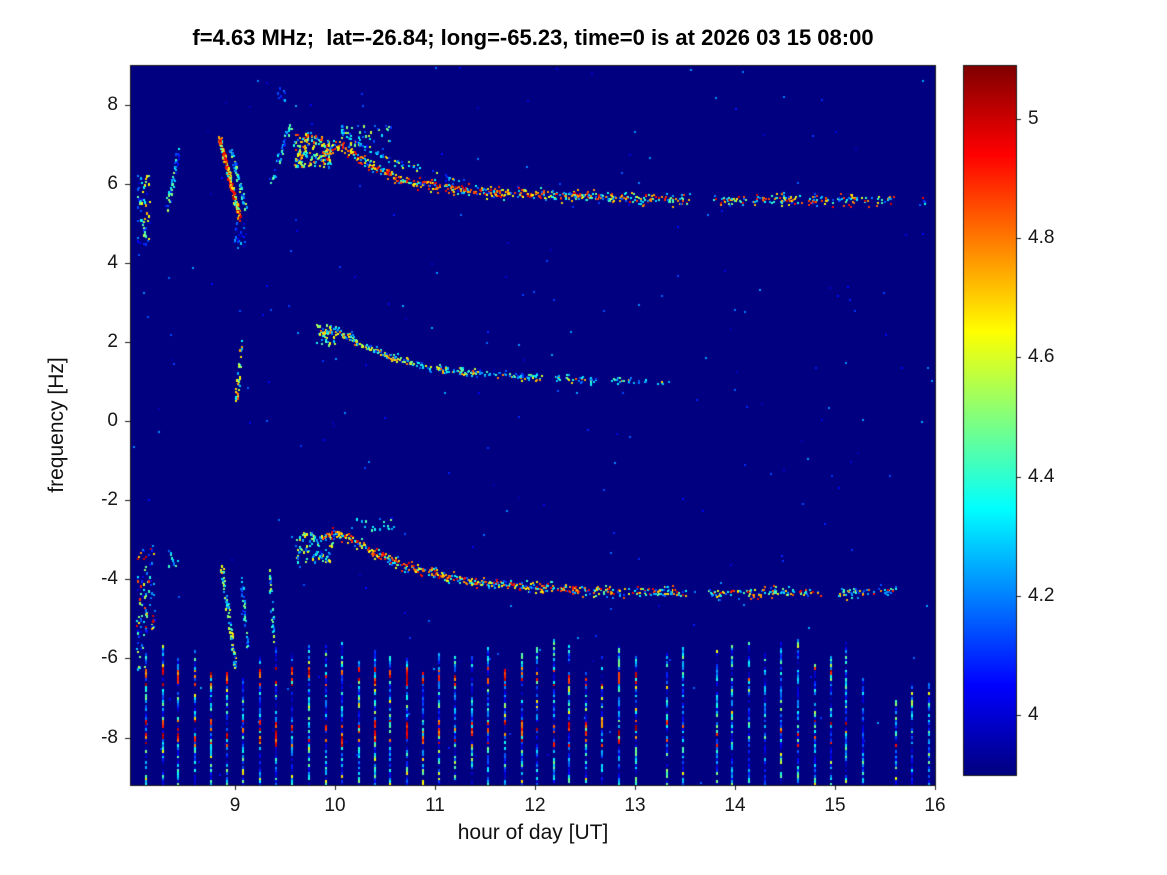 This screenshot has height=875, width=1167. I want to click on colorbar-tick-label: 4.8, so click(1041, 238).